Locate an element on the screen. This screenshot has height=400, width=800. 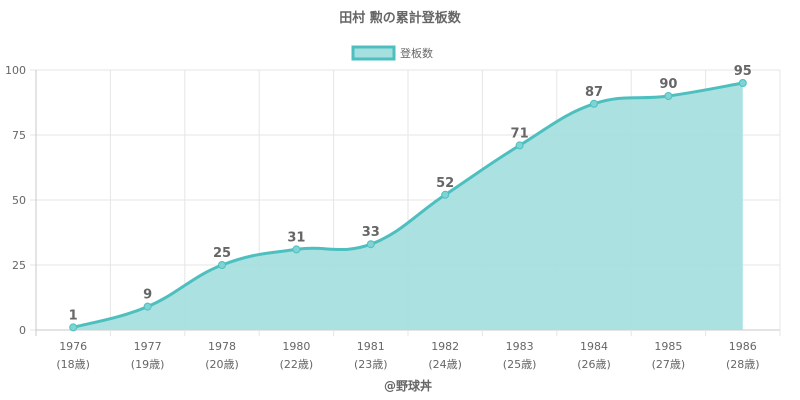
legend-label: 登板数 is located at coordinates (416, 53).